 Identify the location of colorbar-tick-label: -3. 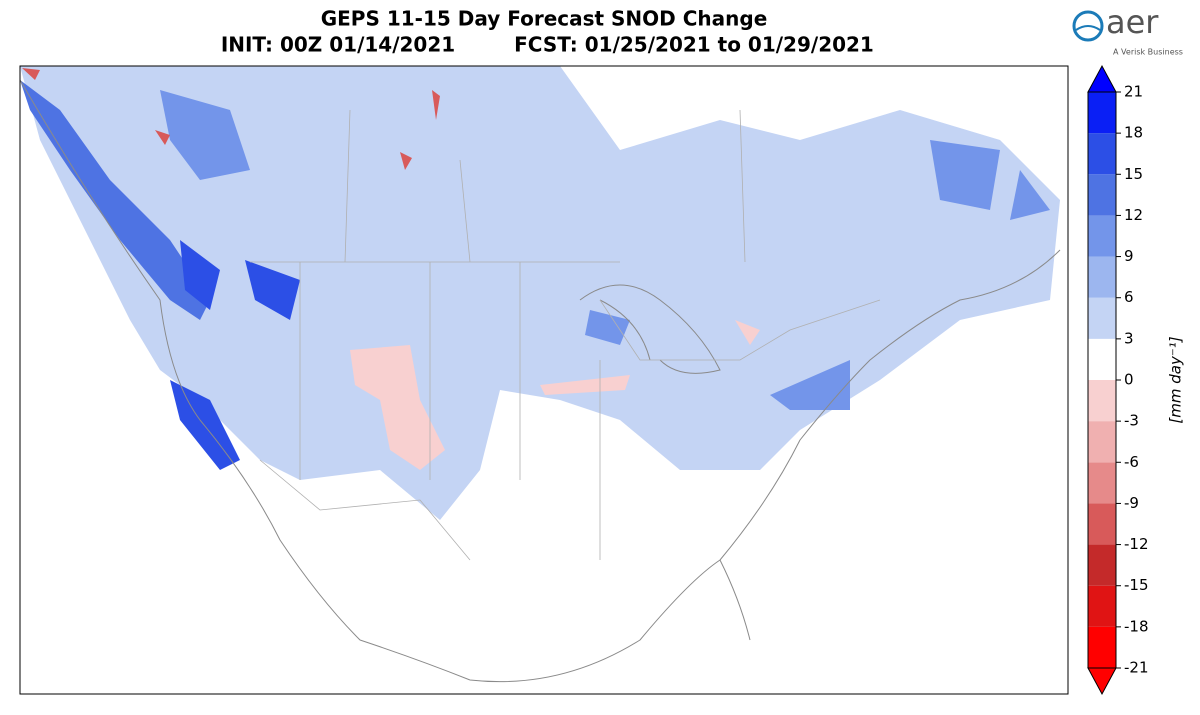
(1131, 421).